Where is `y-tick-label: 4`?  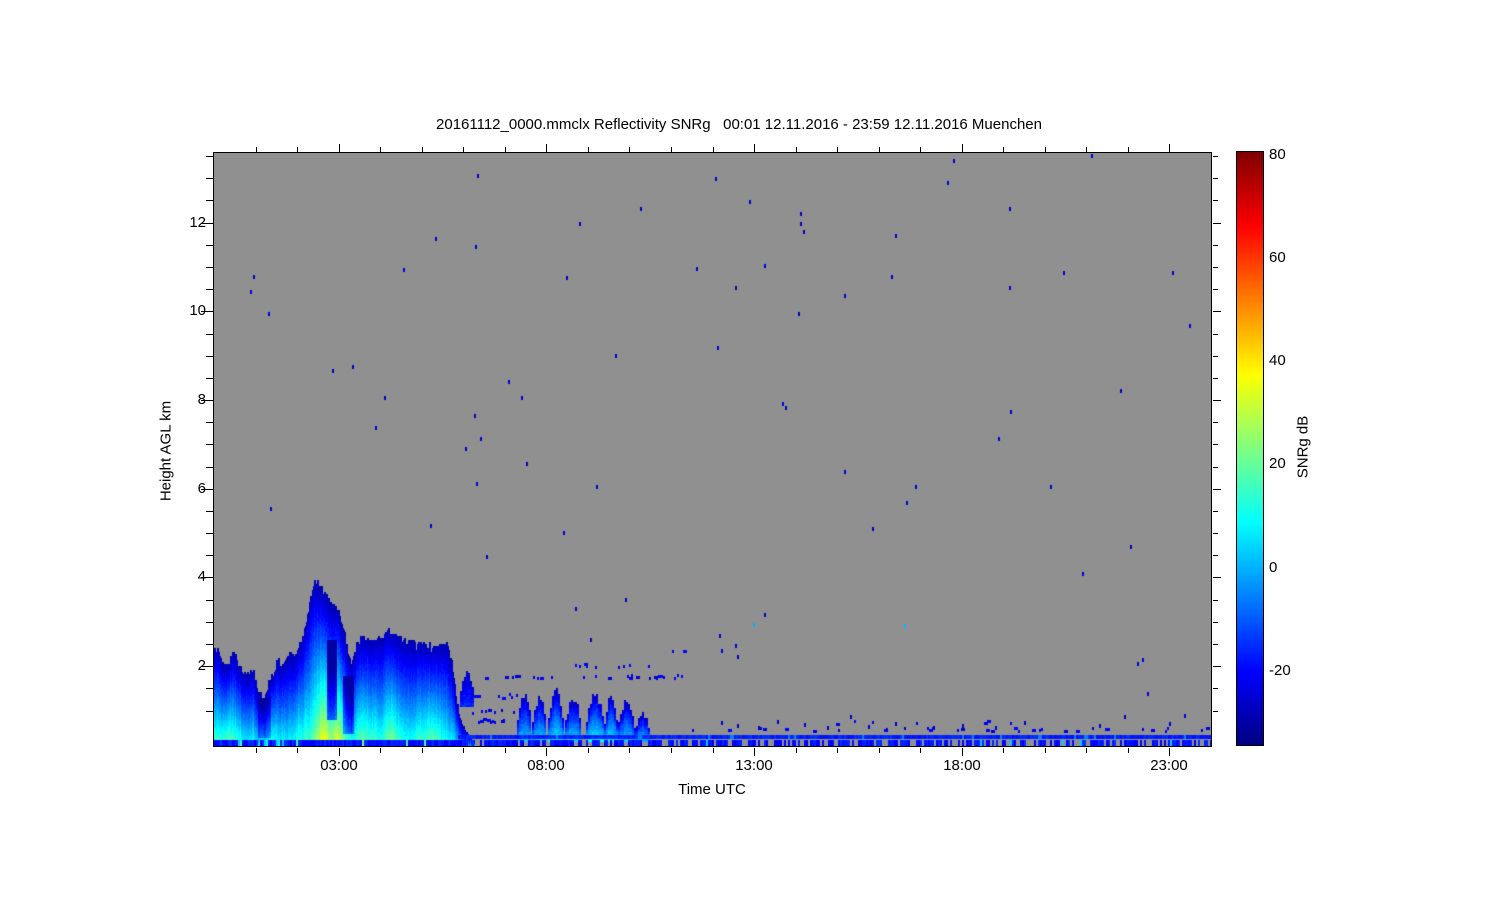
y-tick-label: 4 is located at coordinates (201, 576).